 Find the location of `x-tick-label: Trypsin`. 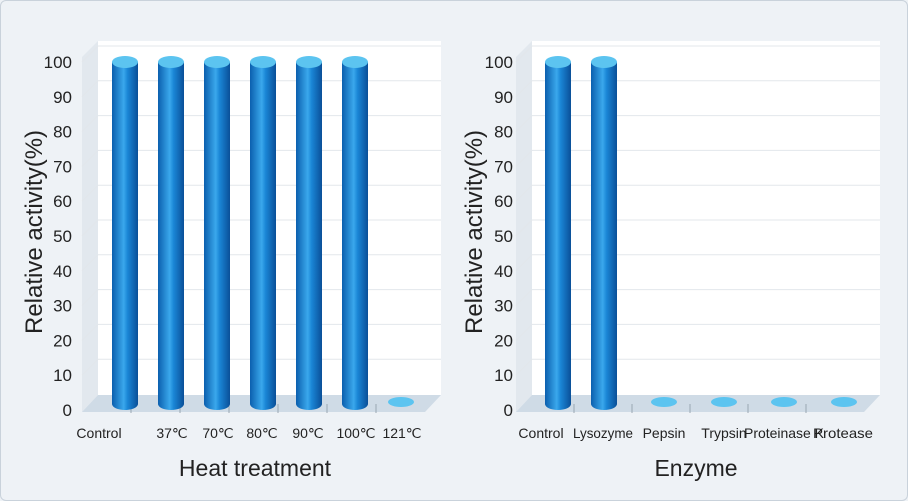

x-tick-label: Trypsin is located at coordinates (723, 433).